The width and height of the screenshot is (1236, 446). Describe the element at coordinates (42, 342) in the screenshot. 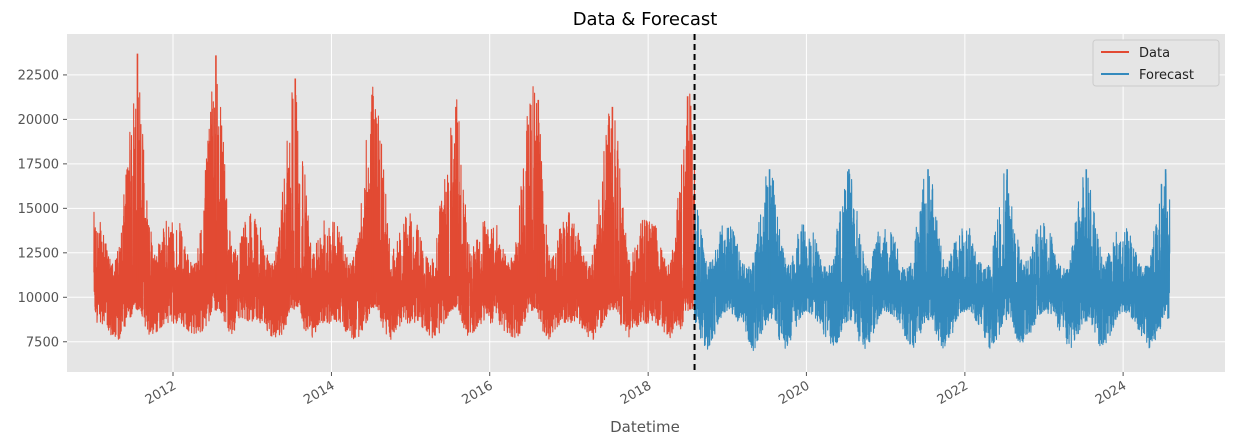

I see `y-tick-label: 7500` at that location.